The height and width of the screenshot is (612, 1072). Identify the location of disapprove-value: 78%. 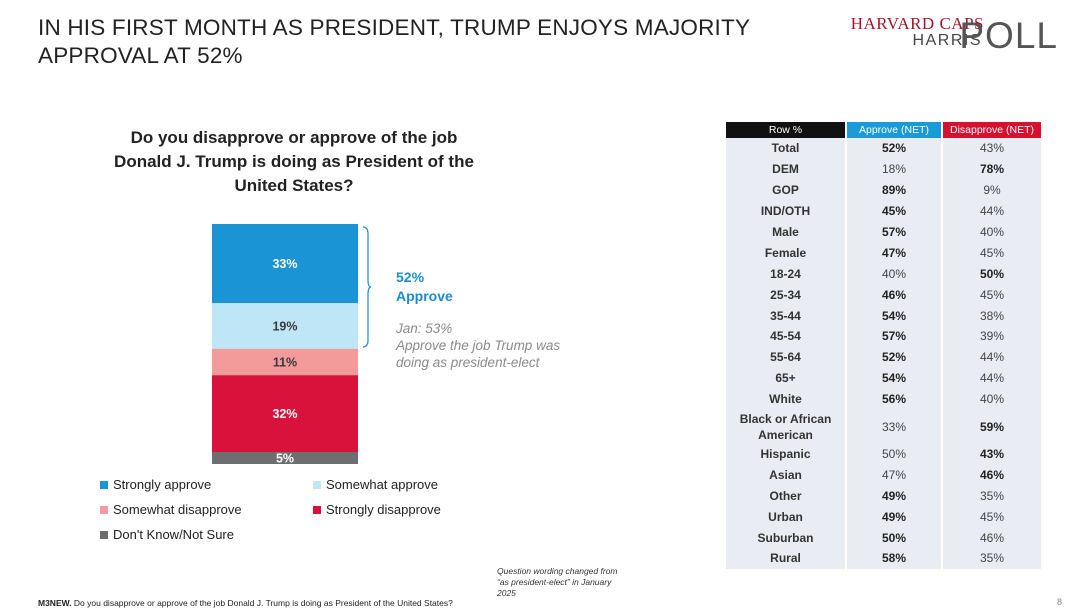
(992, 169).